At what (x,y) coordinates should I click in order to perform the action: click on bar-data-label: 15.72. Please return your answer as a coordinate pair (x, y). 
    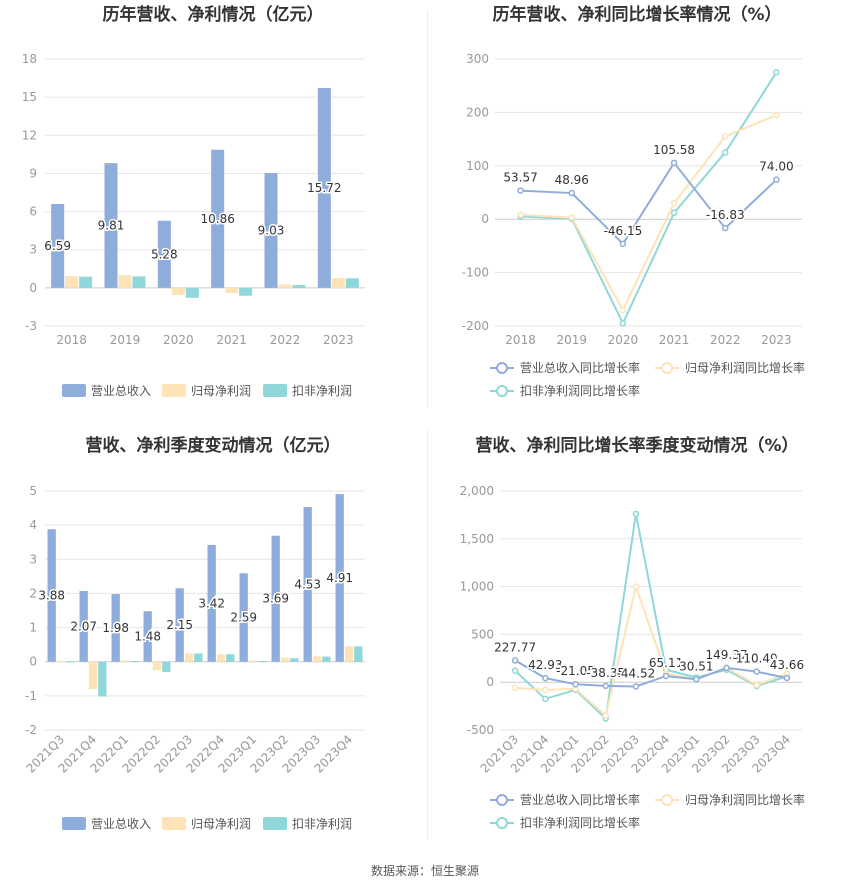
    Looking at the image, I should click on (324, 188).